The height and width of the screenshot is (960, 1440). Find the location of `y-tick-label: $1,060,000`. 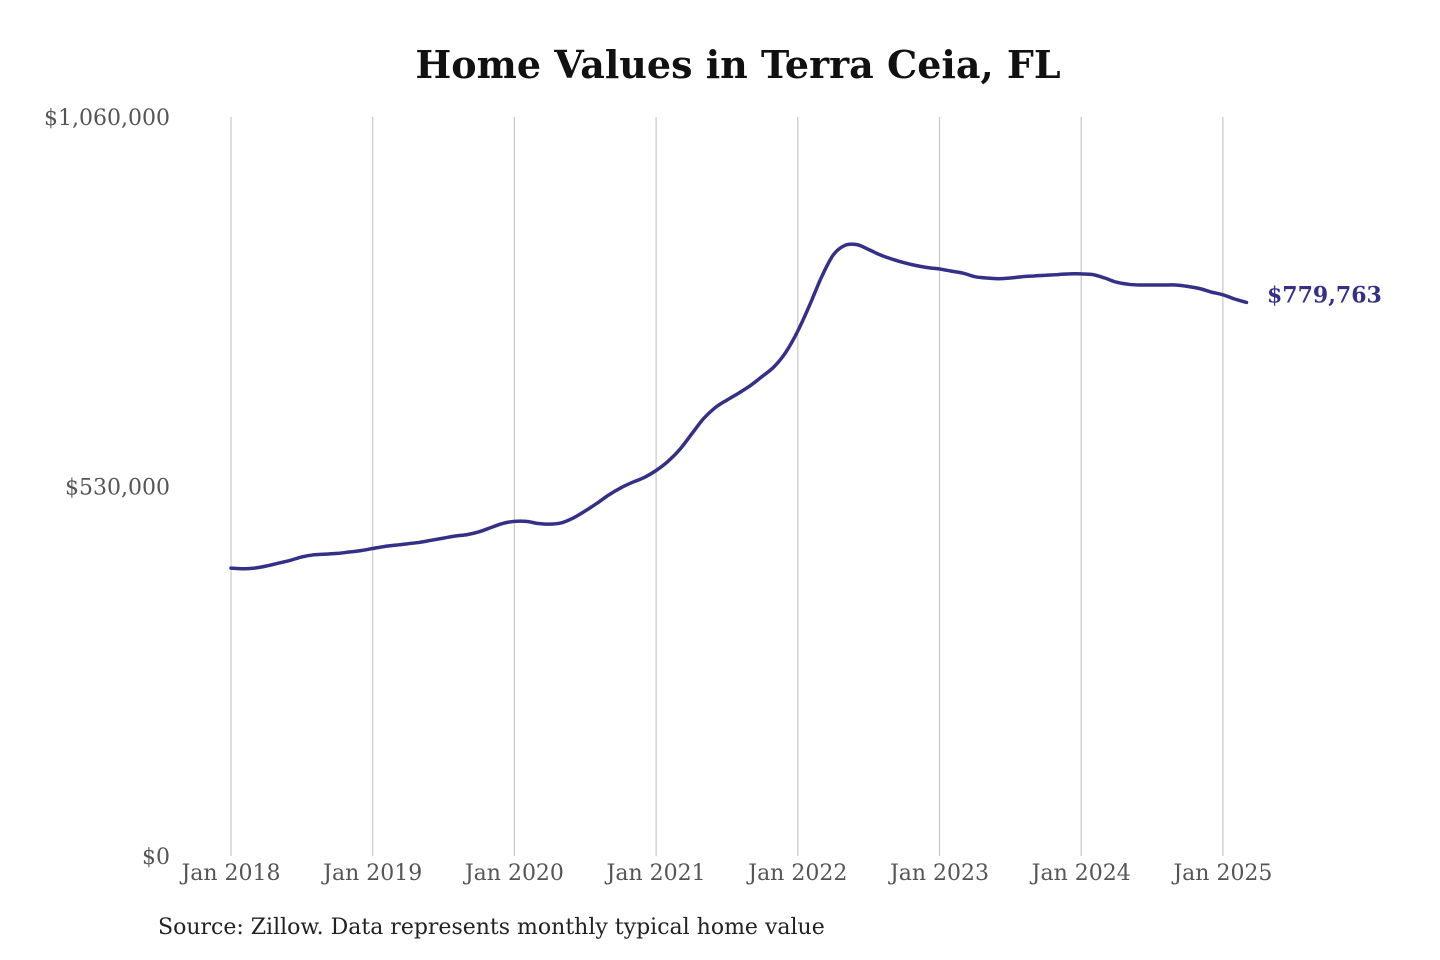

y-tick-label: $1,060,000 is located at coordinates (107, 118).